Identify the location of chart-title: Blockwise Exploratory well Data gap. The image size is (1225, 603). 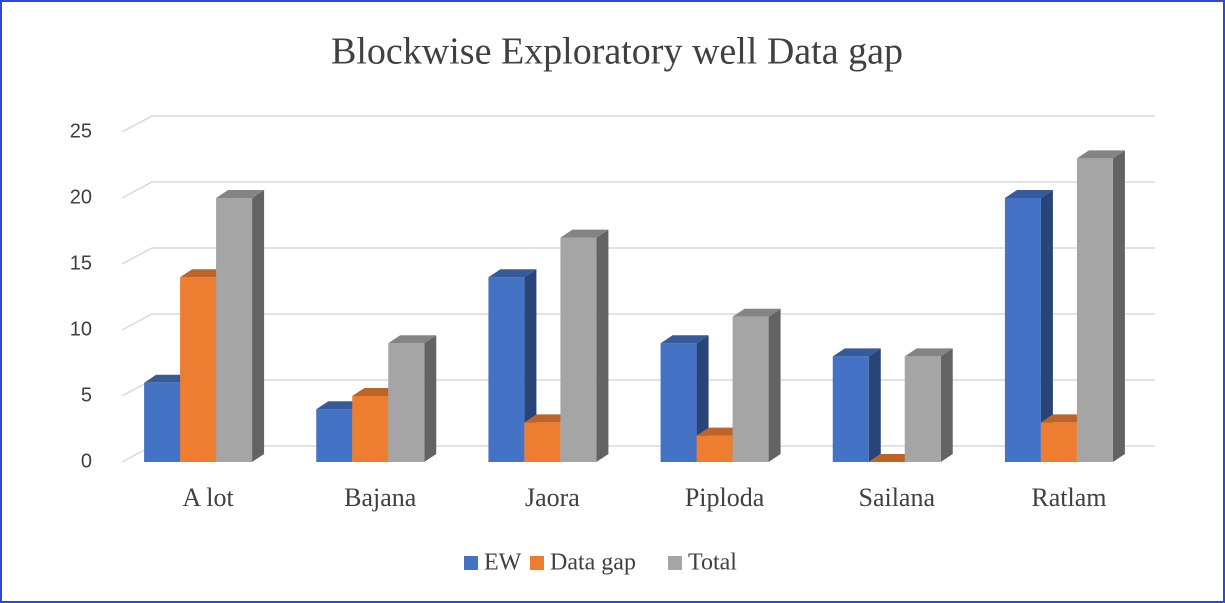
(617, 52).